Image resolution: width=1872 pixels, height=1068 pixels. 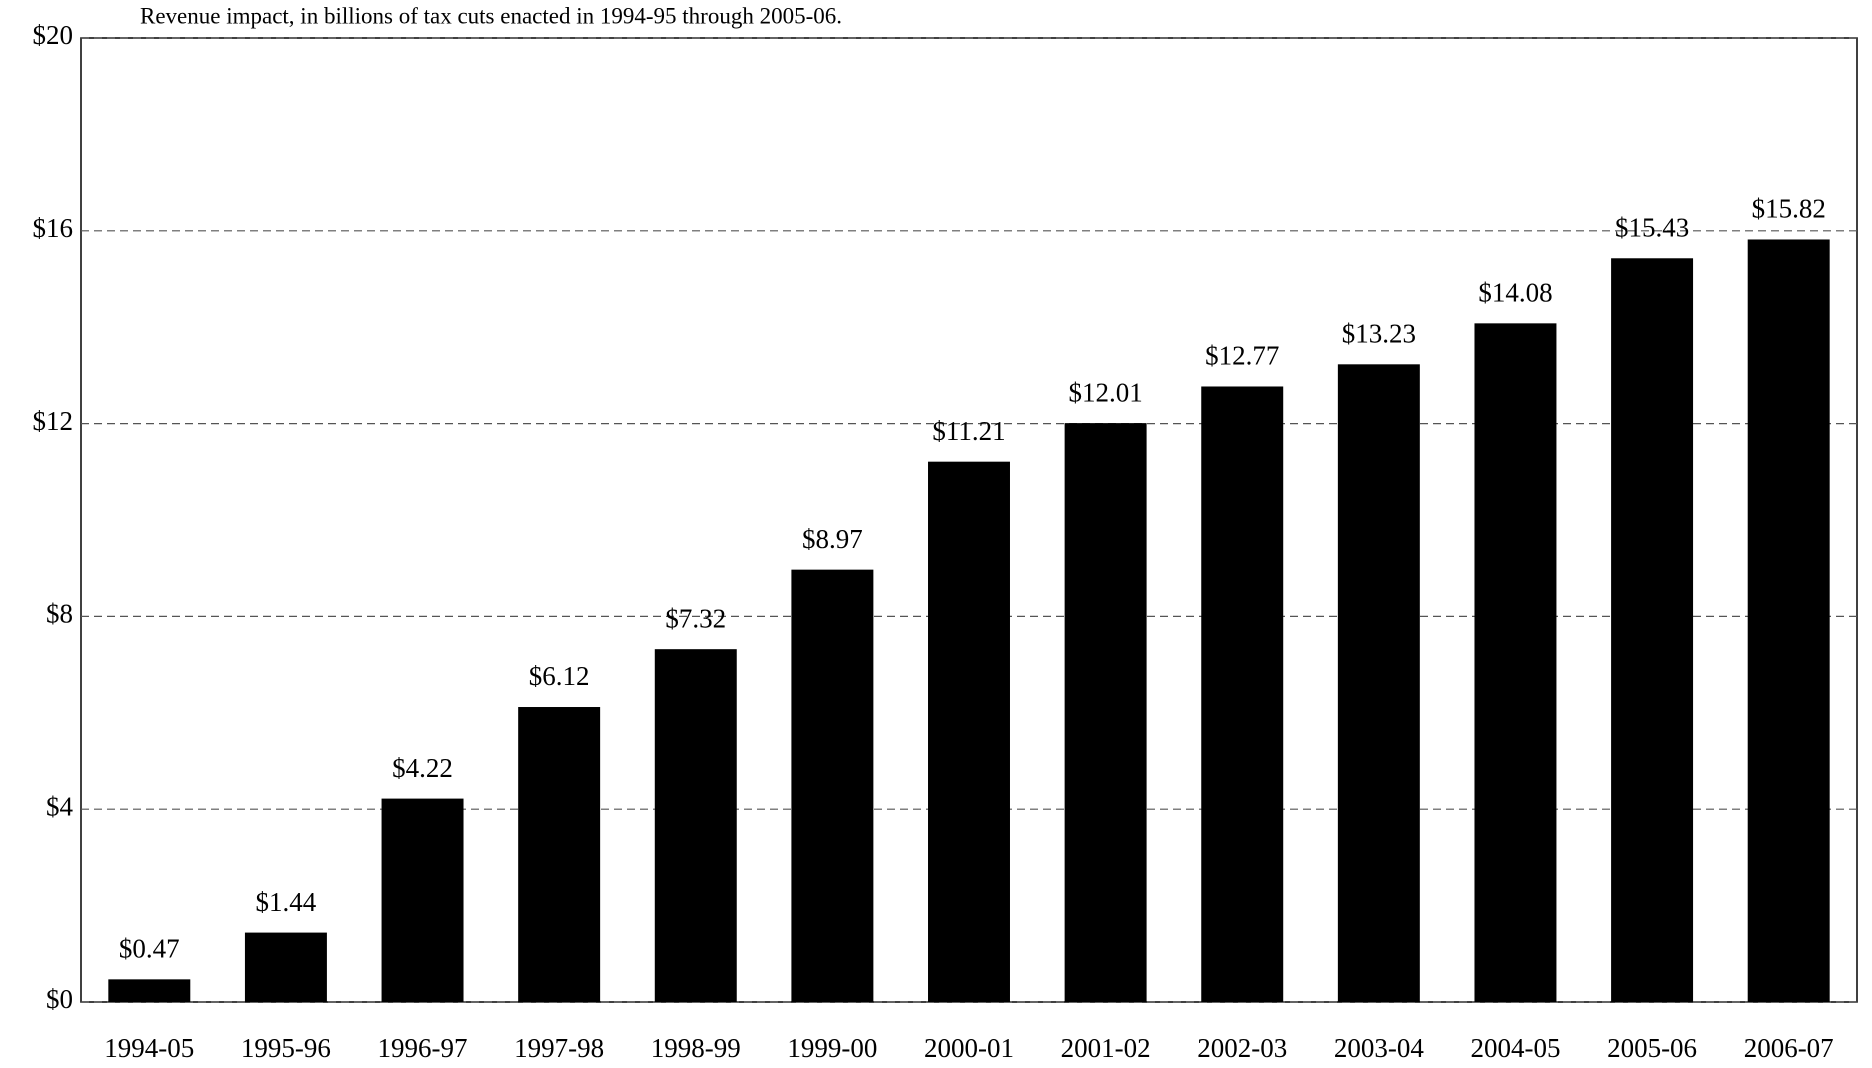 I want to click on y-tick-label: $0, so click(x=59, y=999).